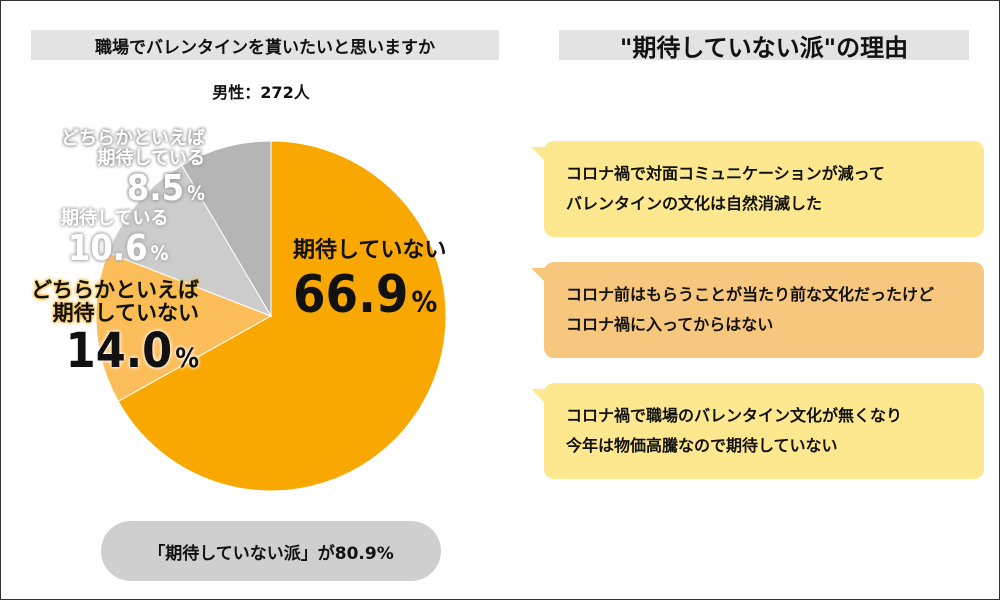 Image resolution: width=1000 pixels, height=601 pixels. What do you see at coordinates (725, 173) in the screenshot?
I see `reason-line: コロナ禍で対面コミュニケーションが減って` at bounding box center [725, 173].